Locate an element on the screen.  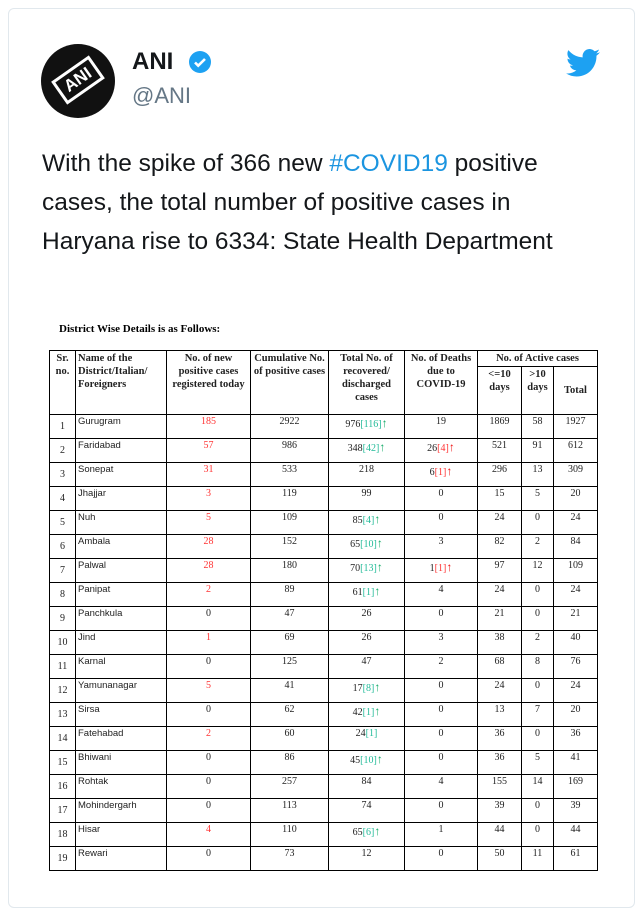
active-total: 1927 is located at coordinates (575, 426).